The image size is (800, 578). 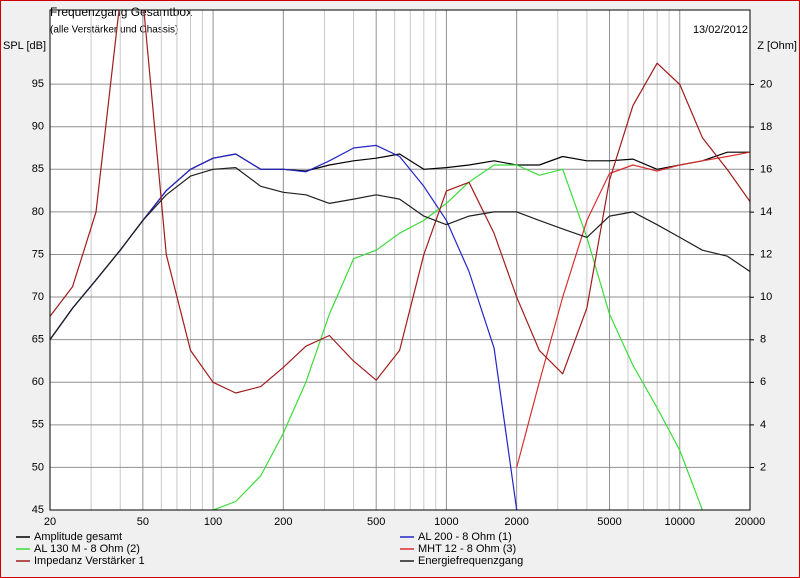 I want to click on y2-tick-label: 2, so click(x=763, y=467).